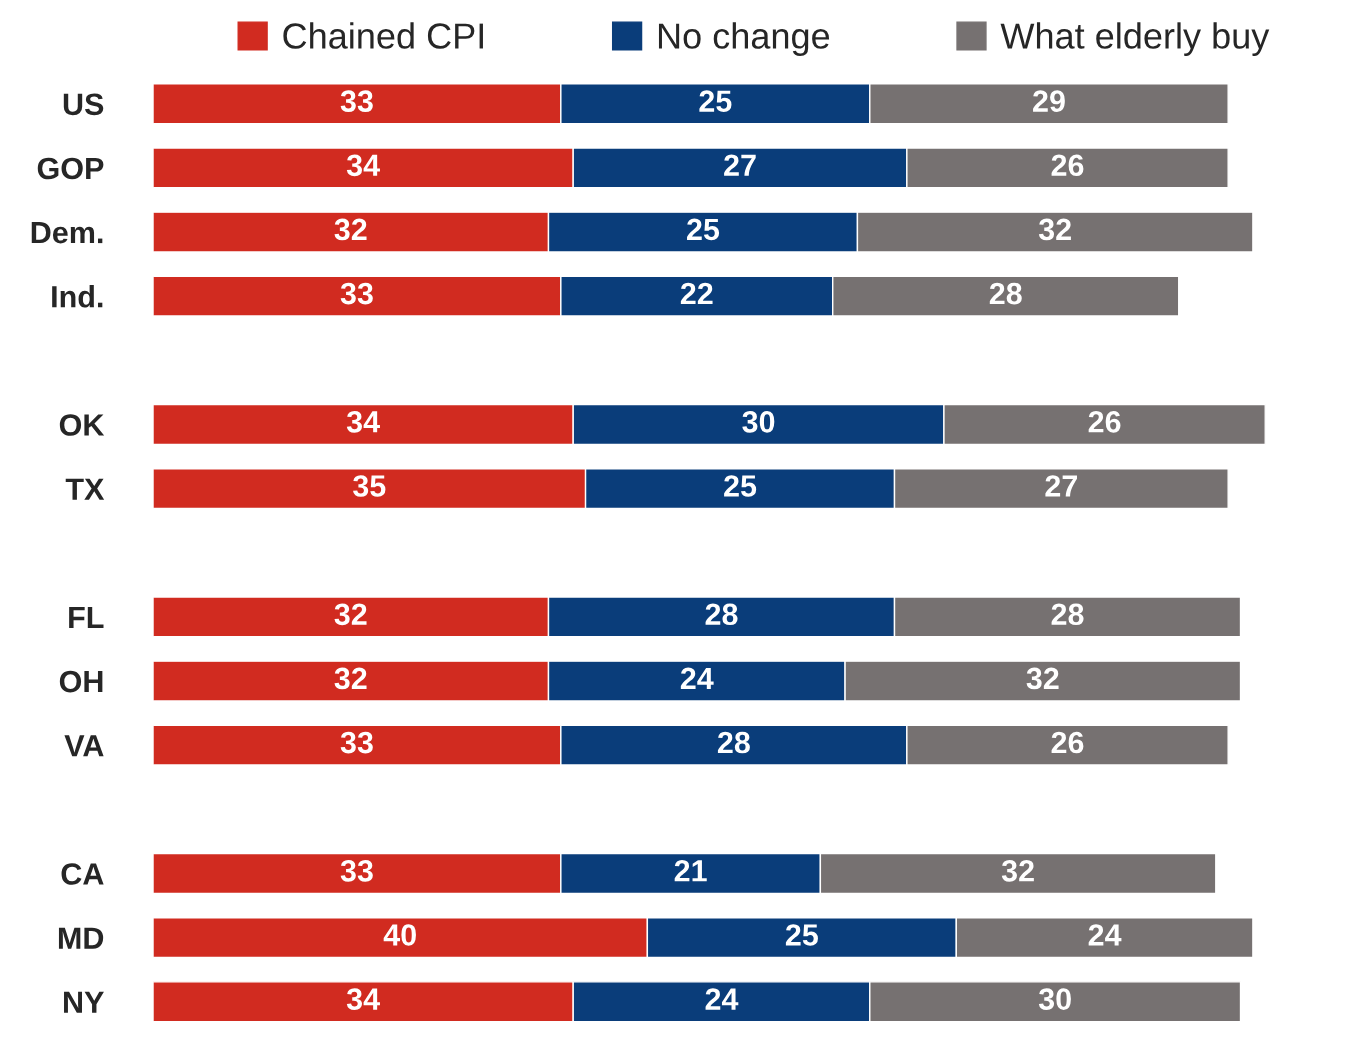  I want to click on legend-label: What elderly buy, so click(1135, 39).